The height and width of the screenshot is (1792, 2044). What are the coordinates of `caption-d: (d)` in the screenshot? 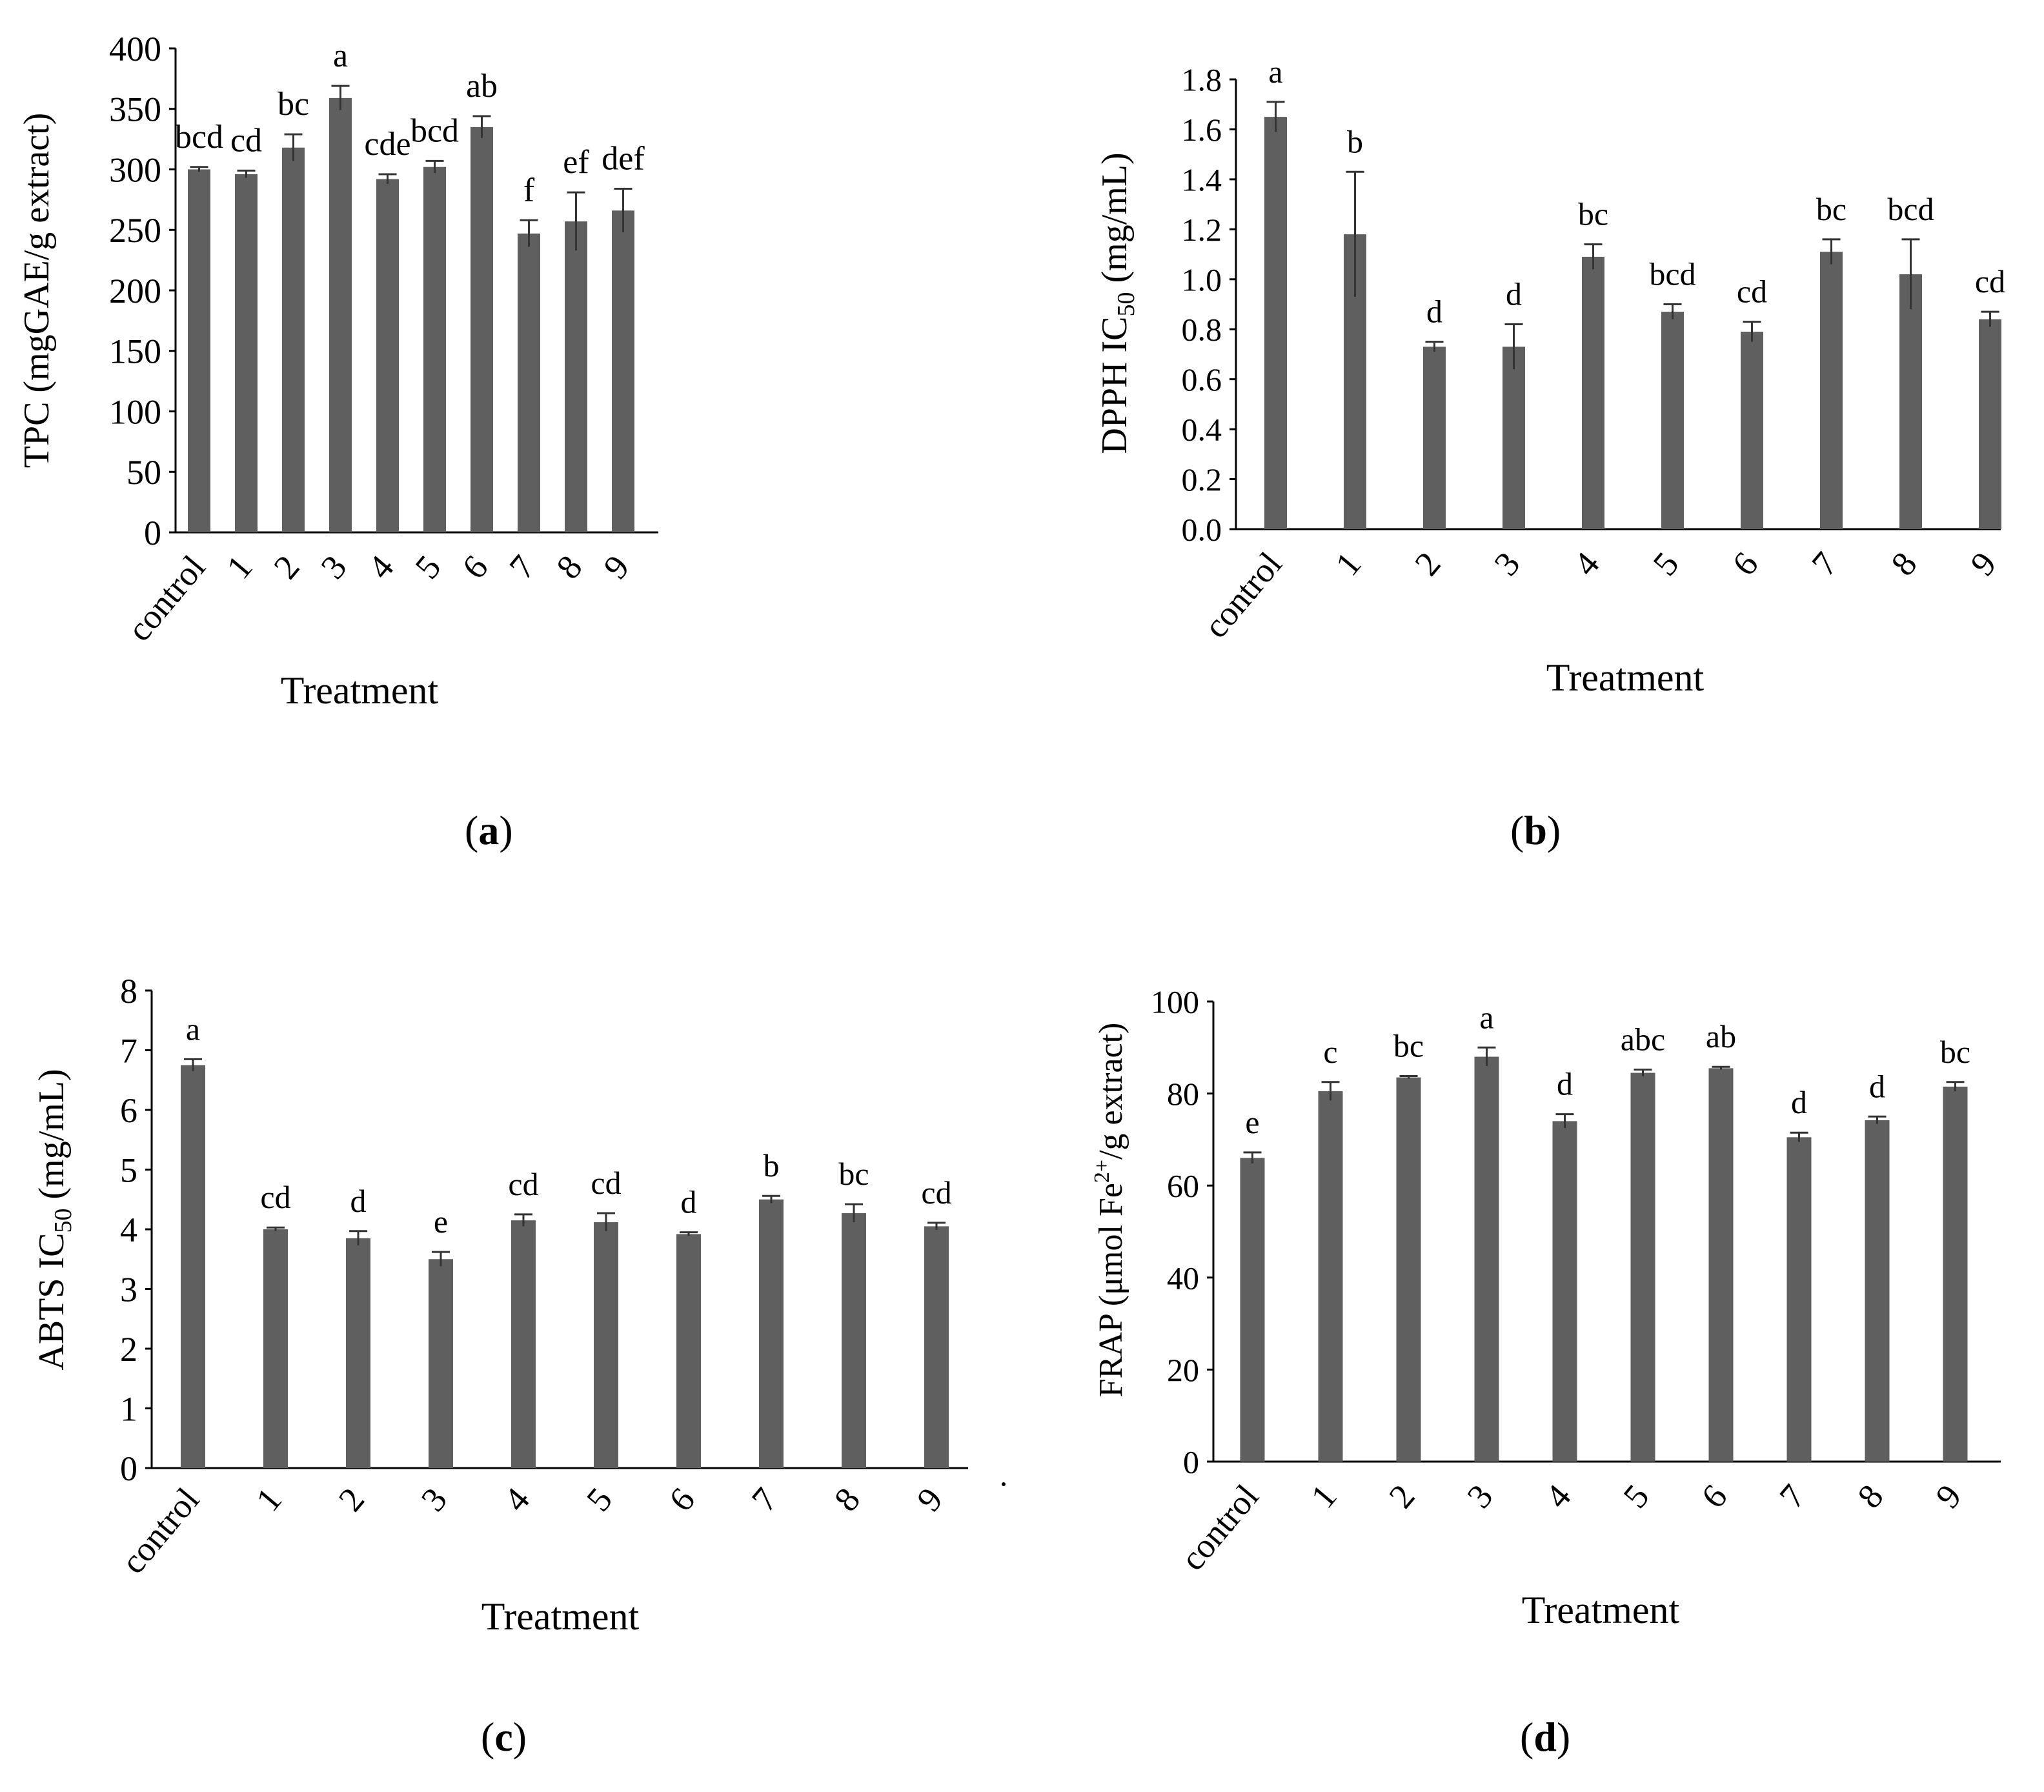 It's located at (1546, 1737).